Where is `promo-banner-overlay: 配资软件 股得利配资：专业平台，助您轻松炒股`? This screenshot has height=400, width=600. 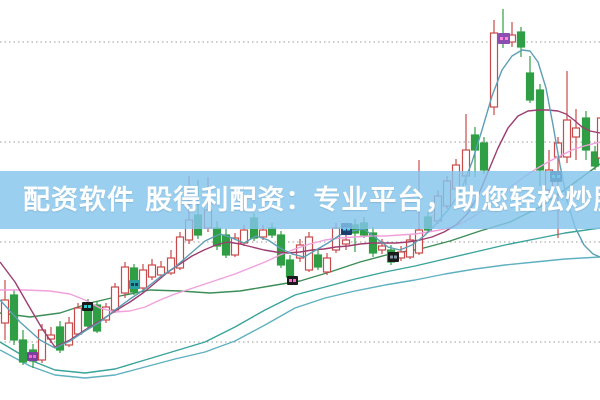
promo-banner-overlay: 配资软件 股得利配资：专业平台，助您轻松炒股 is located at coordinates (300, 200).